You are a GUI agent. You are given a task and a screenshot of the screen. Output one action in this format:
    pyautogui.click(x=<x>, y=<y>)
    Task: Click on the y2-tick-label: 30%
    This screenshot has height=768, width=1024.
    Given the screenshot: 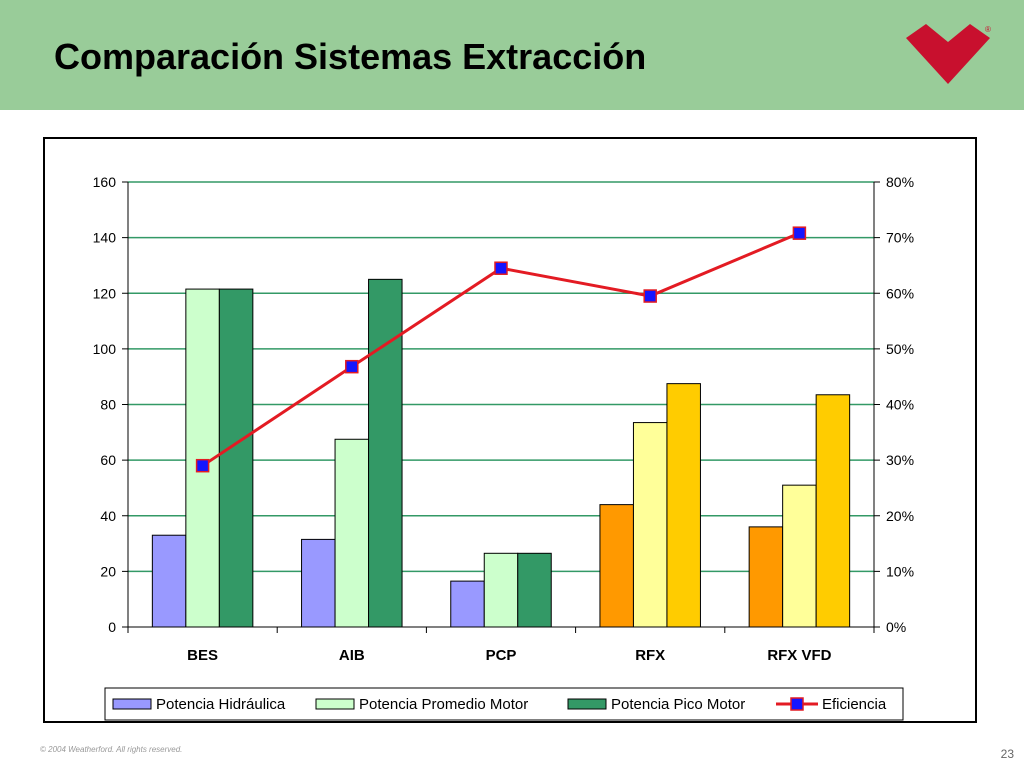 What is the action you would take?
    pyautogui.click(x=900, y=460)
    